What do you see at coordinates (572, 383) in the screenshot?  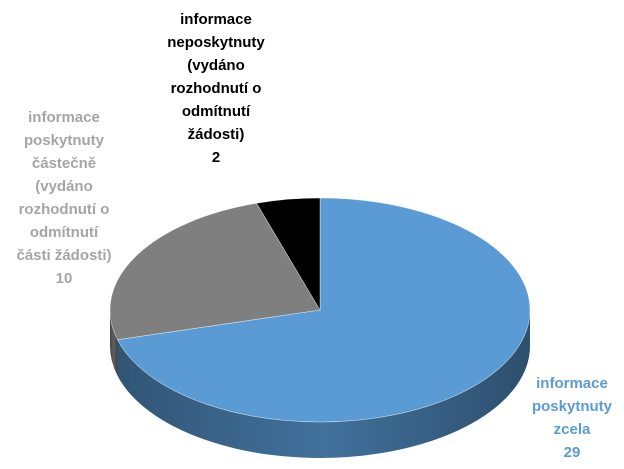 I see `pie-data-label-line-0: informace` at bounding box center [572, 383].